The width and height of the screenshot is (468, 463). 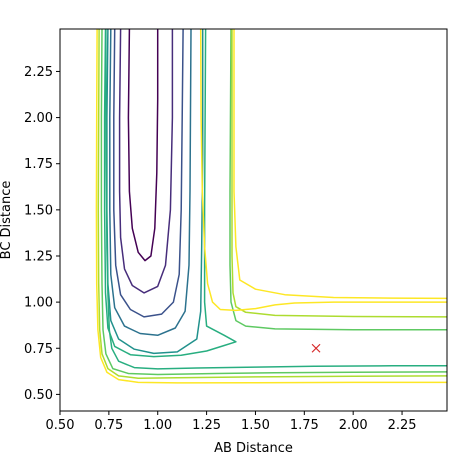 I want to click on y-axis-ticks: 0.50 0.75 1.00 1.25 1.50 1.75 2.00 2.25, so click(x=42, y=234).